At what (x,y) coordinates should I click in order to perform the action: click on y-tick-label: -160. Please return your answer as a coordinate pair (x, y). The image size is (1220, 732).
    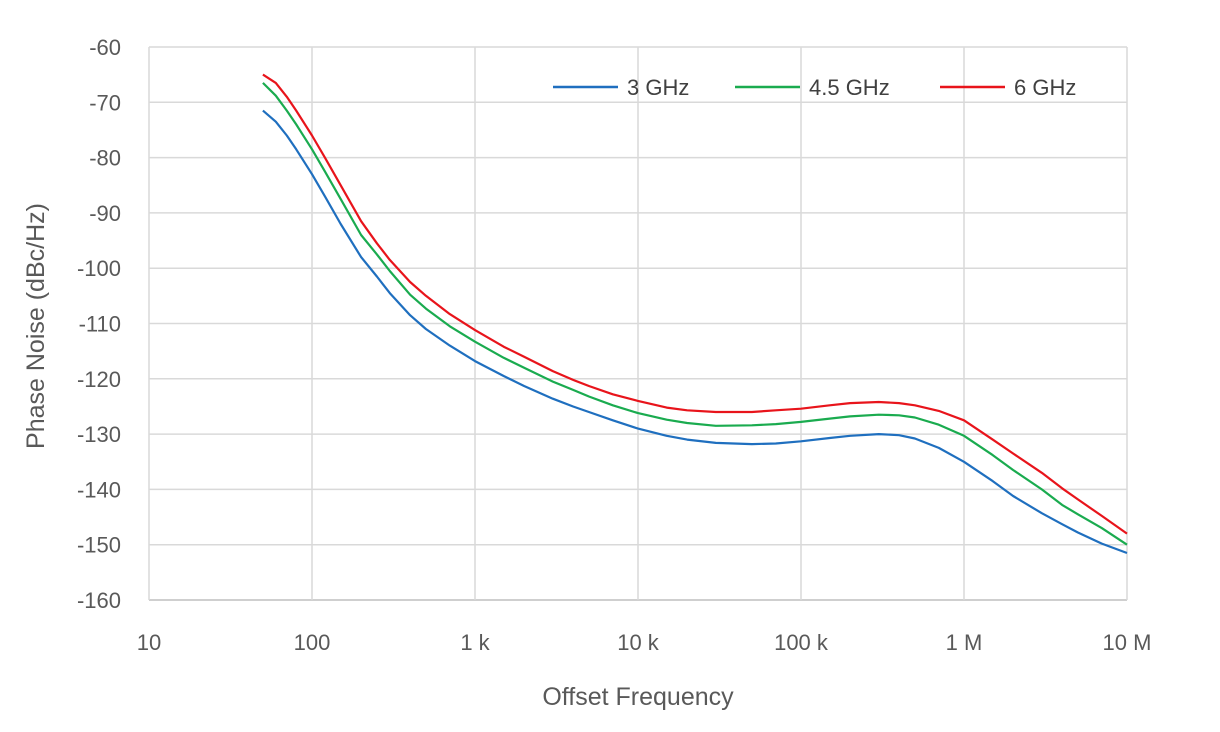
    Looking at the image, I should click on (99, 600).